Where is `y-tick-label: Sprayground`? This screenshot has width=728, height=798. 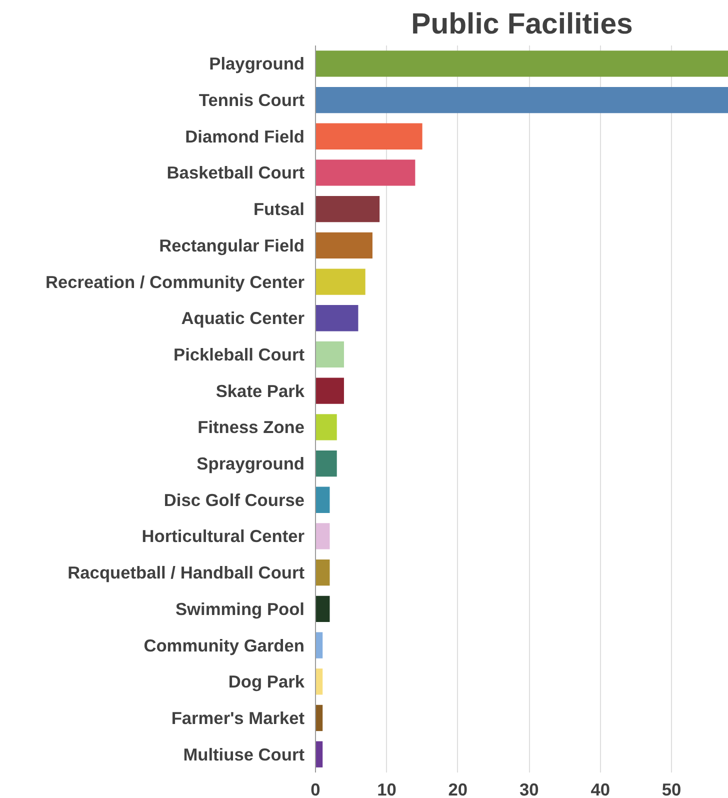
y-tick-label: Sprayground is located at coordinates (250, 464).